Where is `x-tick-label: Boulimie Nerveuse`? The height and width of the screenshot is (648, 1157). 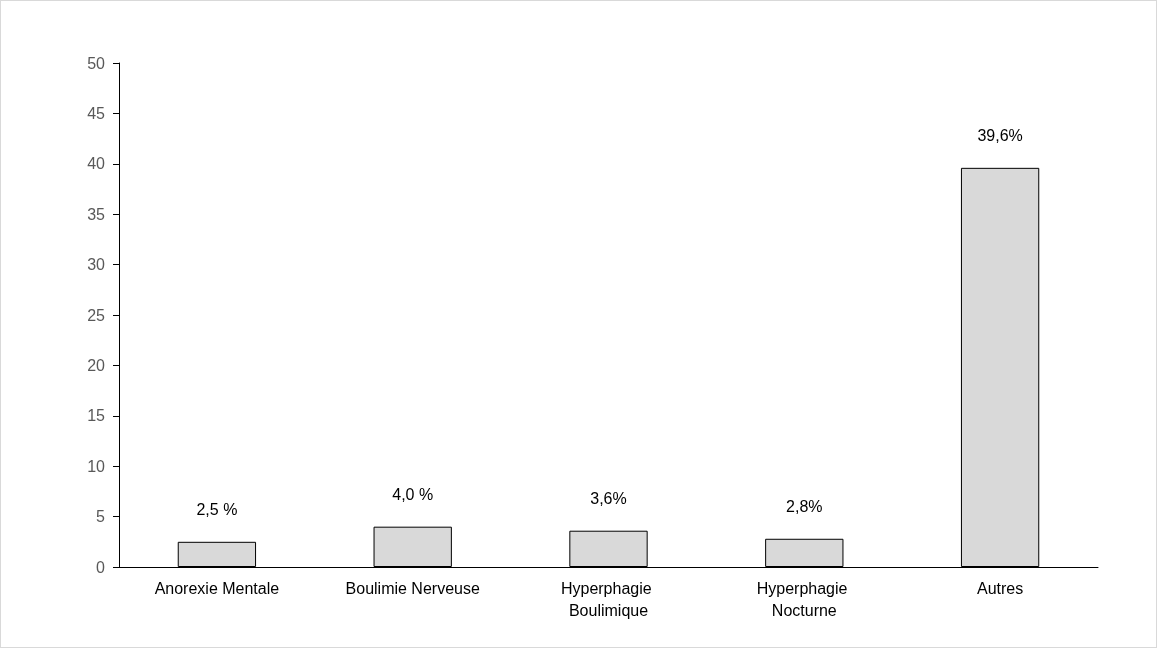
x-tick-label: Boulimie Nerveuse is located at coordinates (412, 588).